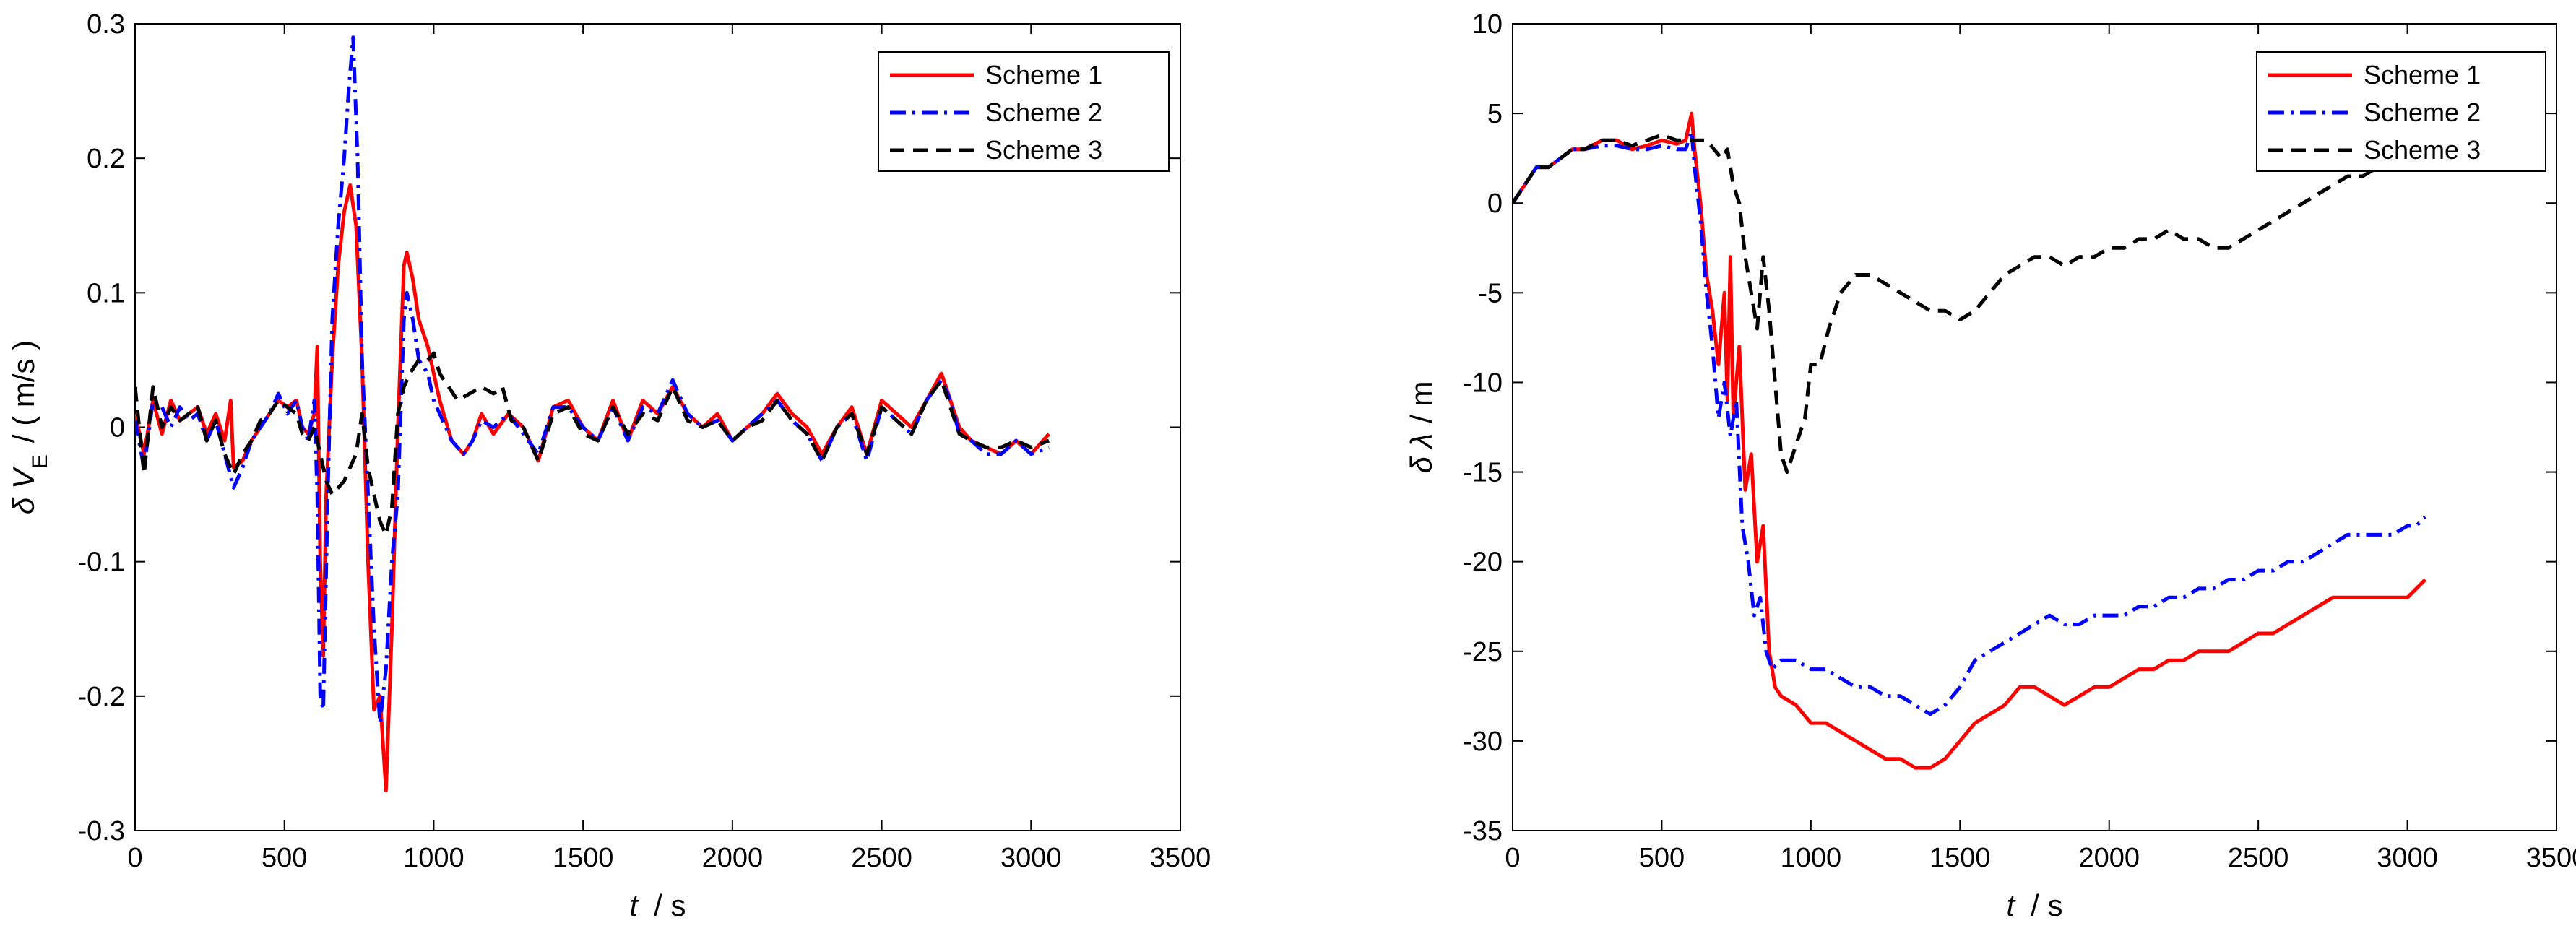 The height and width of the screenshot is (936, 2576). I want to click on y-tick-label: -20, so click(1483, 562).